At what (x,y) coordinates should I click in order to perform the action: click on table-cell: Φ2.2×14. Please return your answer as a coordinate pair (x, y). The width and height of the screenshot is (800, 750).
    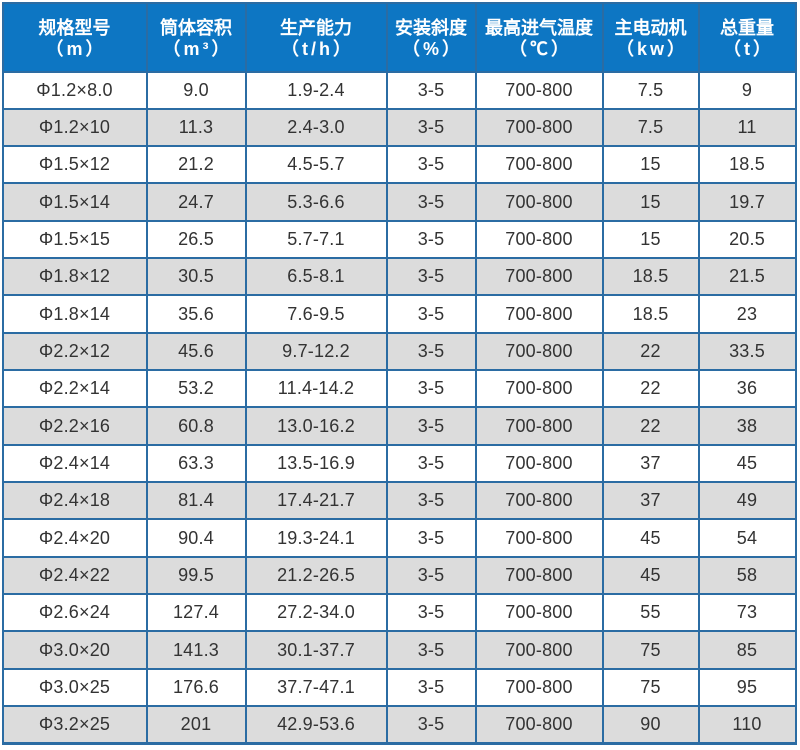
    Looking at the image, I should click on (74, 389).